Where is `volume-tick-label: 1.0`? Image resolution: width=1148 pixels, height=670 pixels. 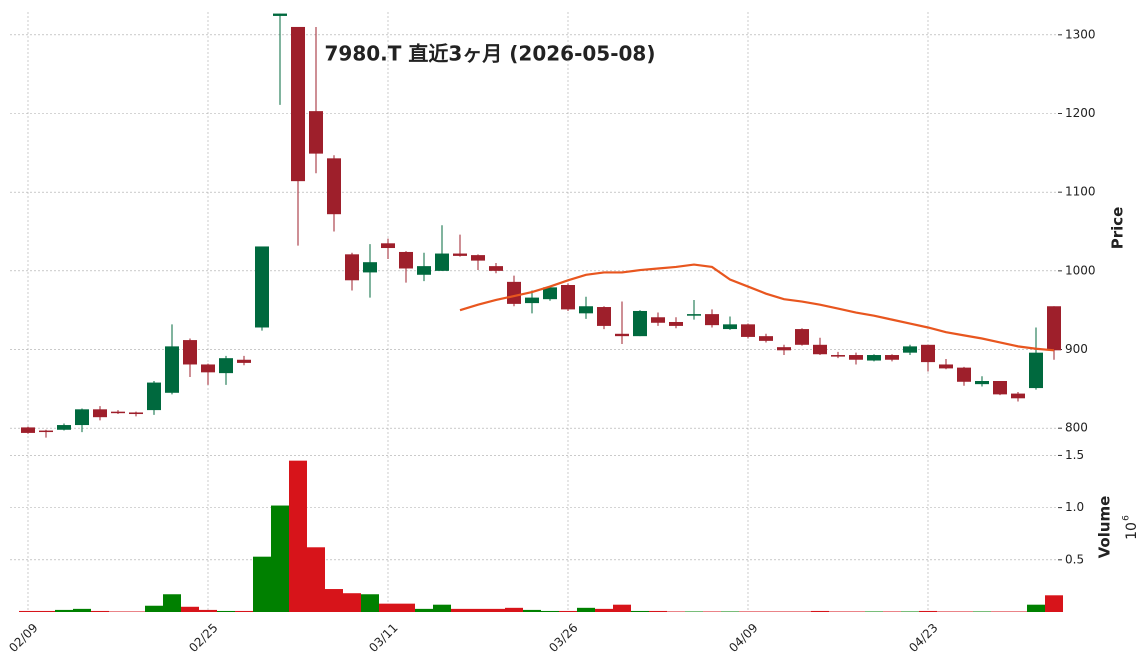
volume-tick-label: 1.0 is located at coordinates (1074, 507).